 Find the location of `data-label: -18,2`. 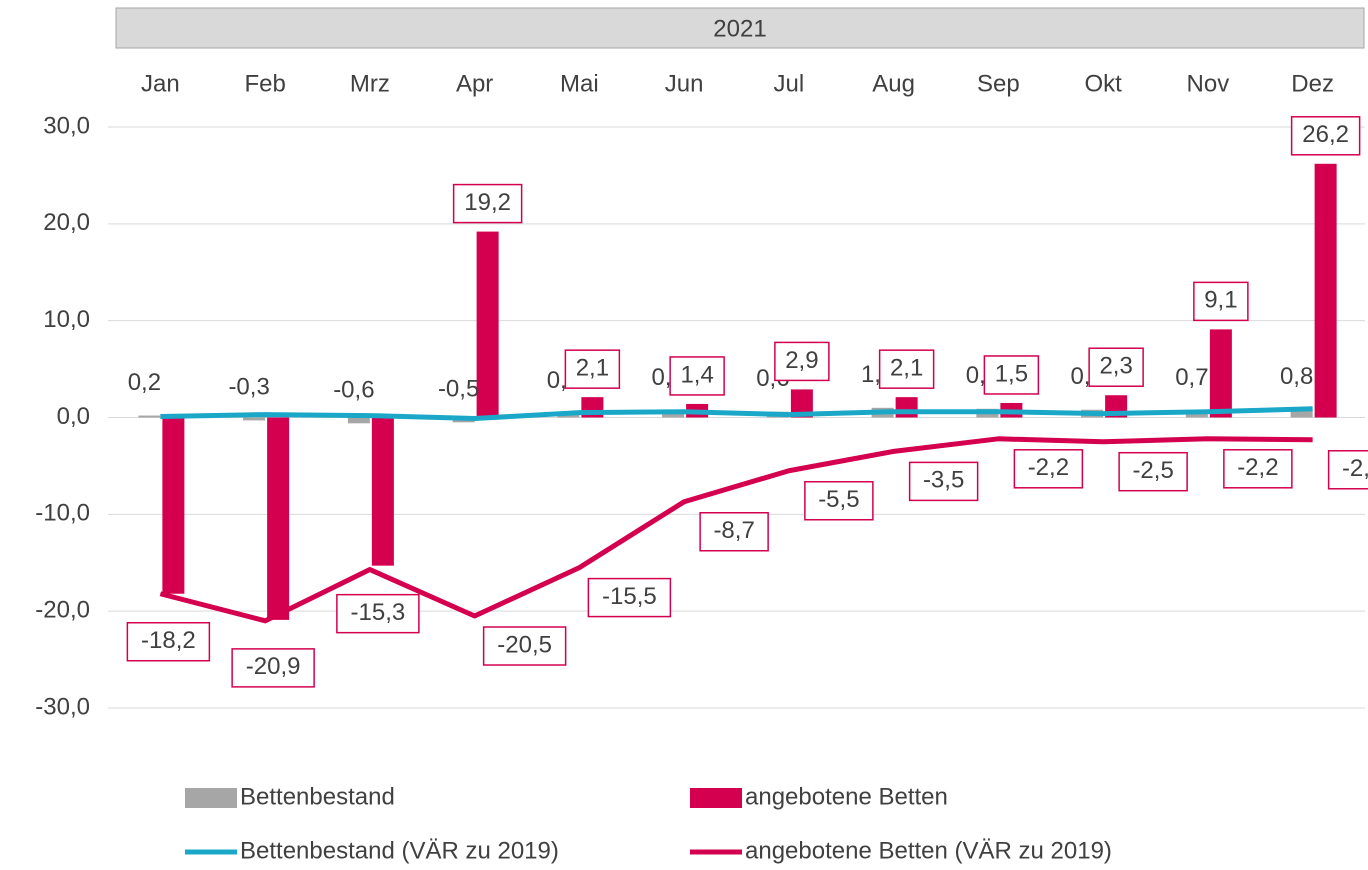

data-label: -18,2 is located at coordinates (168, 640).